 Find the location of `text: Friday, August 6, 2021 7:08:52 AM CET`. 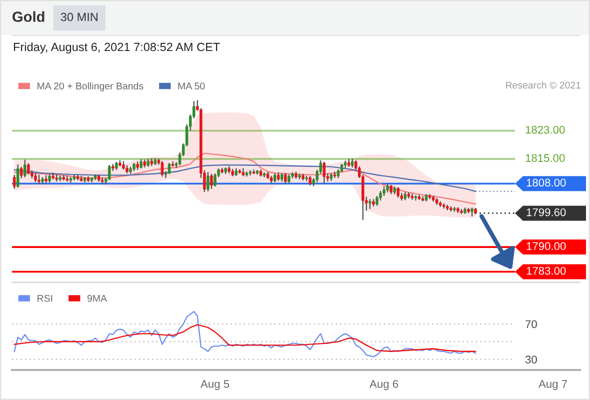

text: Friday, August 6, 2021 7:08:52 AM CET is located at coordinates (117, 48).